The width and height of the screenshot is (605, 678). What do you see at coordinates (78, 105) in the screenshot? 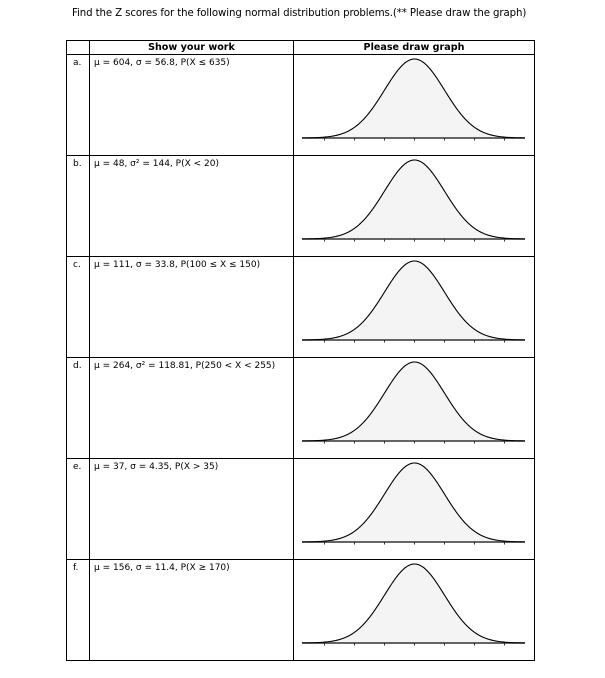
I see `row-label-cell: a.` at bounding box center [78, 105].